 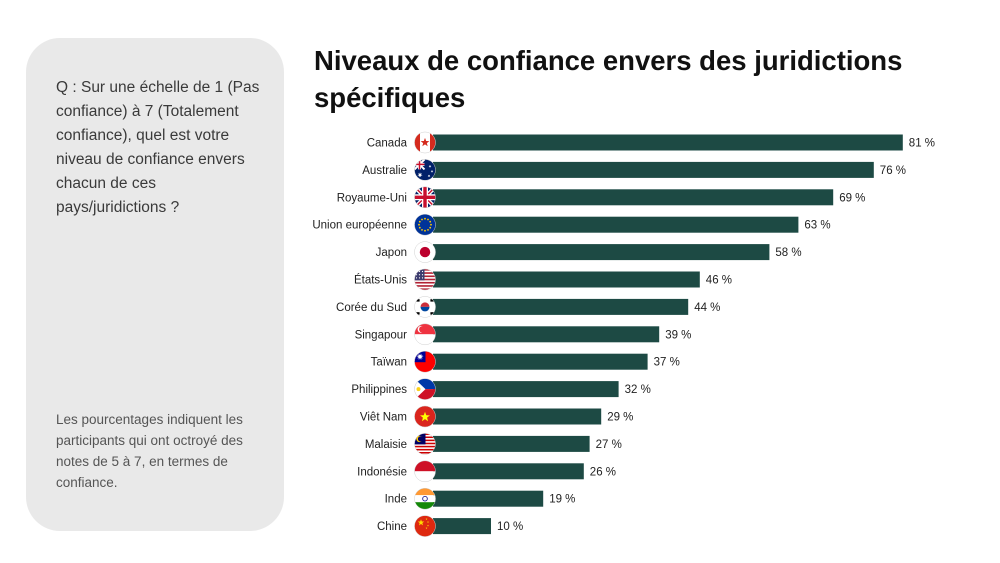 I want to click on country-label: Philippines, so click(x=379, y=390).